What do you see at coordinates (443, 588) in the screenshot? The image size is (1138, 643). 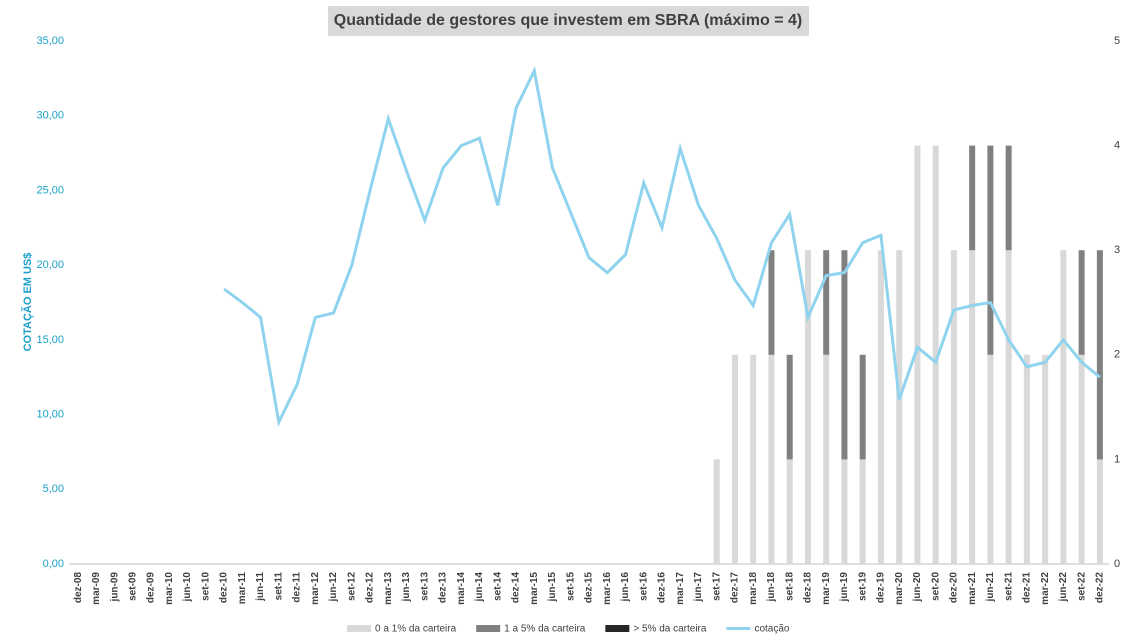 I see `x-tick-label: dez-13` at bounding box center [443, 588].